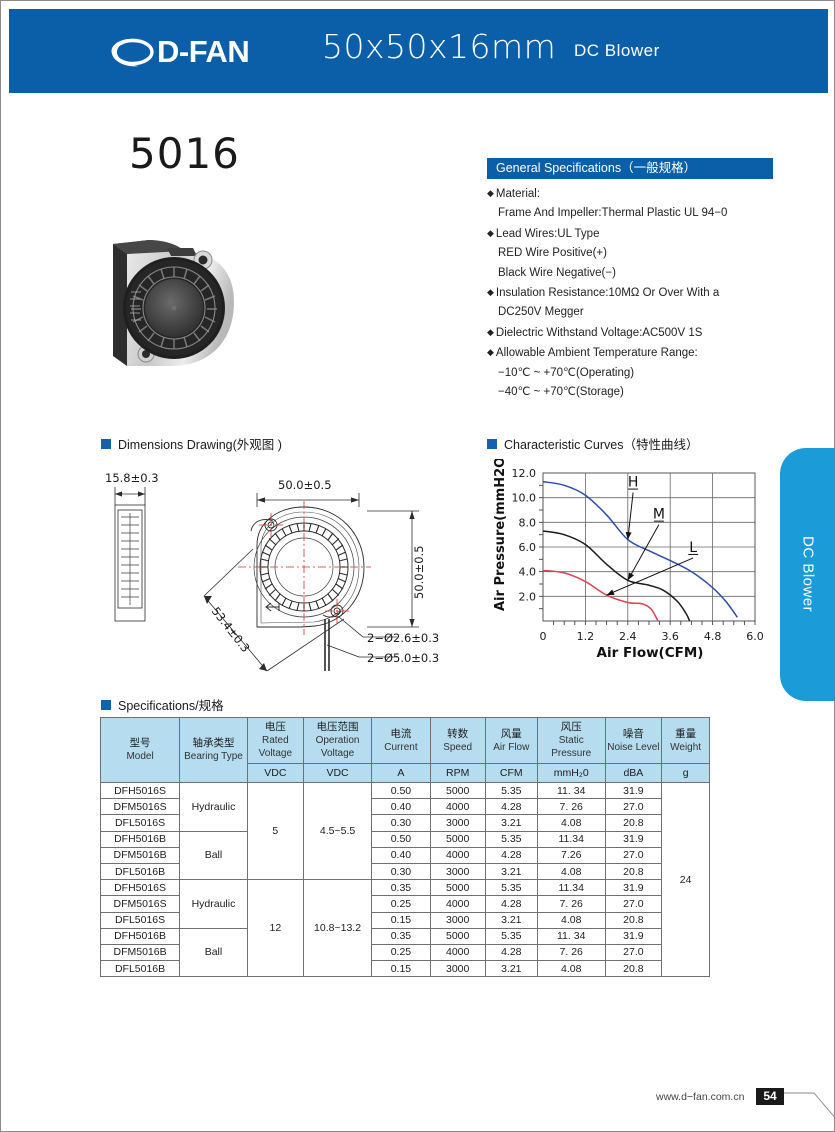 This screenshot has height=1132, width=835. Describe the element at coordinates (524, 473) in the screenshot. I see `chart-ytick-label: 12.0` at that location.